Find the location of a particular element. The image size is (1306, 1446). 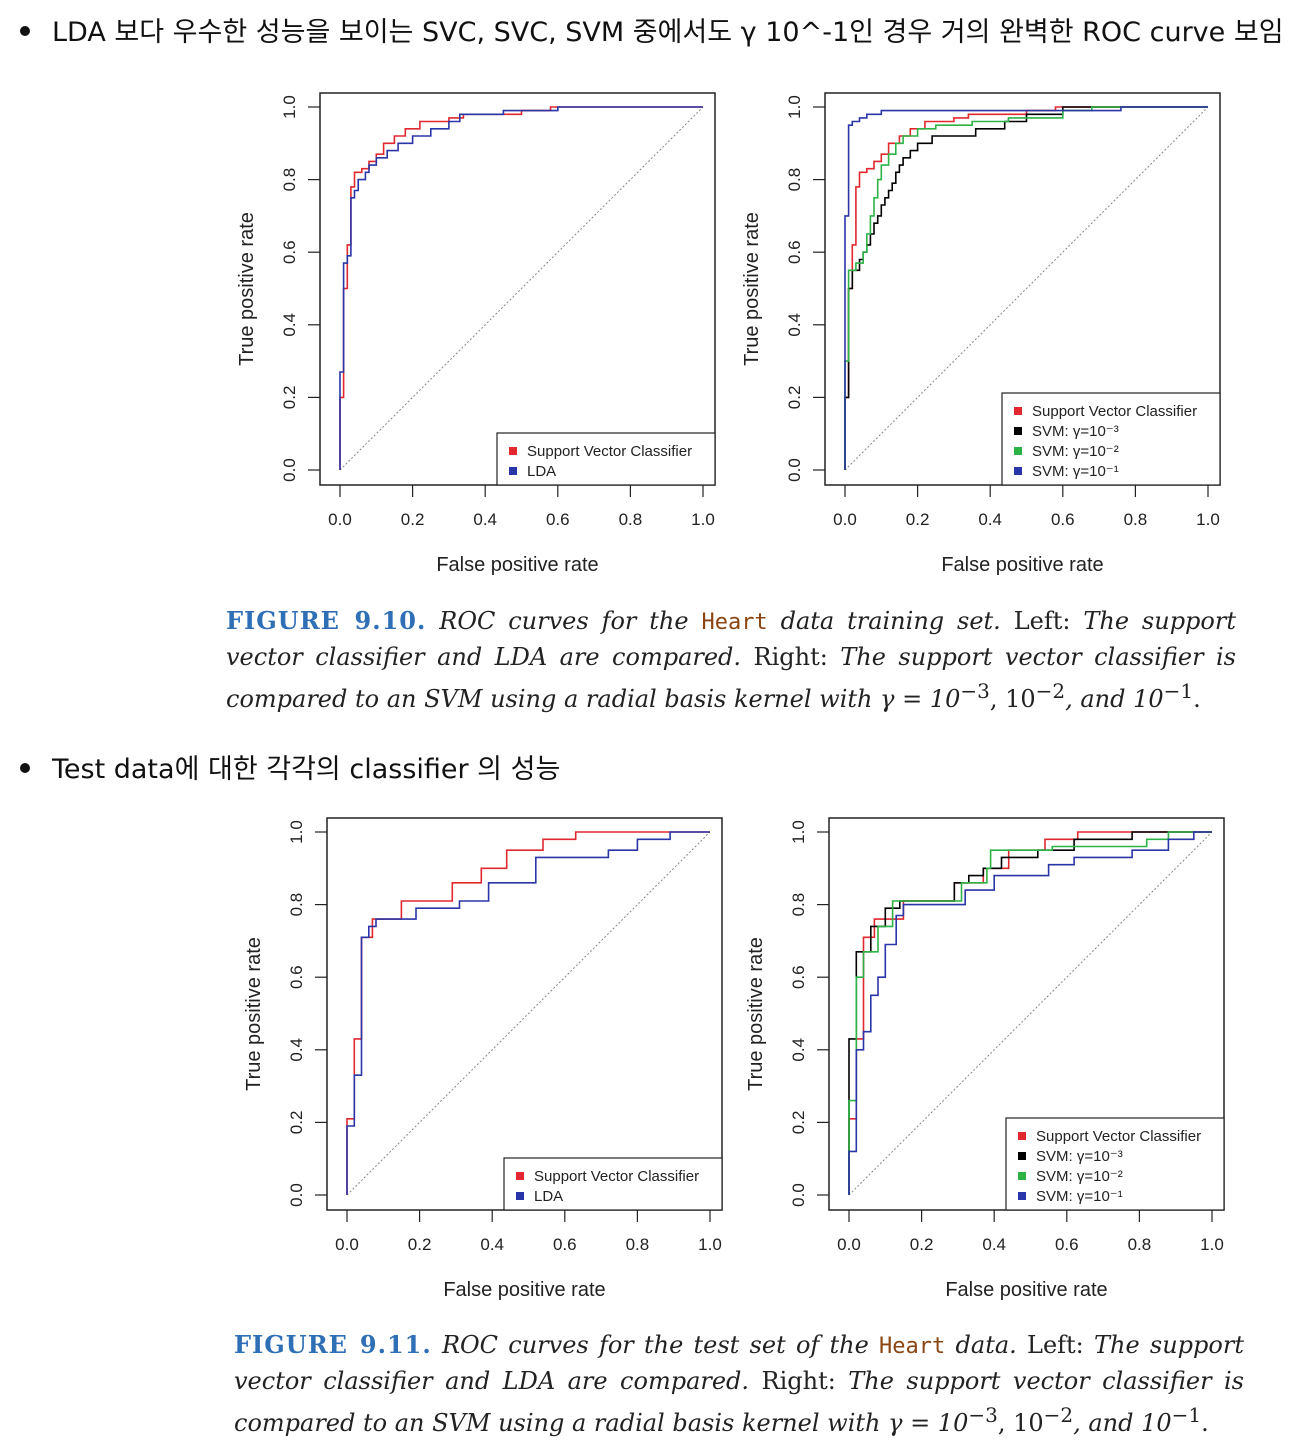

figure-label: FIGURE 9.10. is located at coordinates (326, 620).